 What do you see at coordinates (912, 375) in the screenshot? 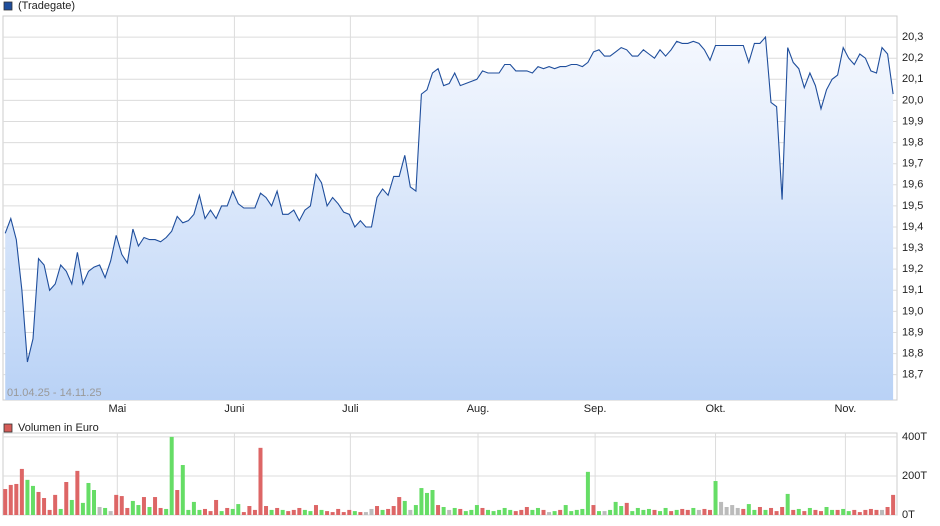
I see `y-tick-label: 18,7` at bounding box center [912, 375].